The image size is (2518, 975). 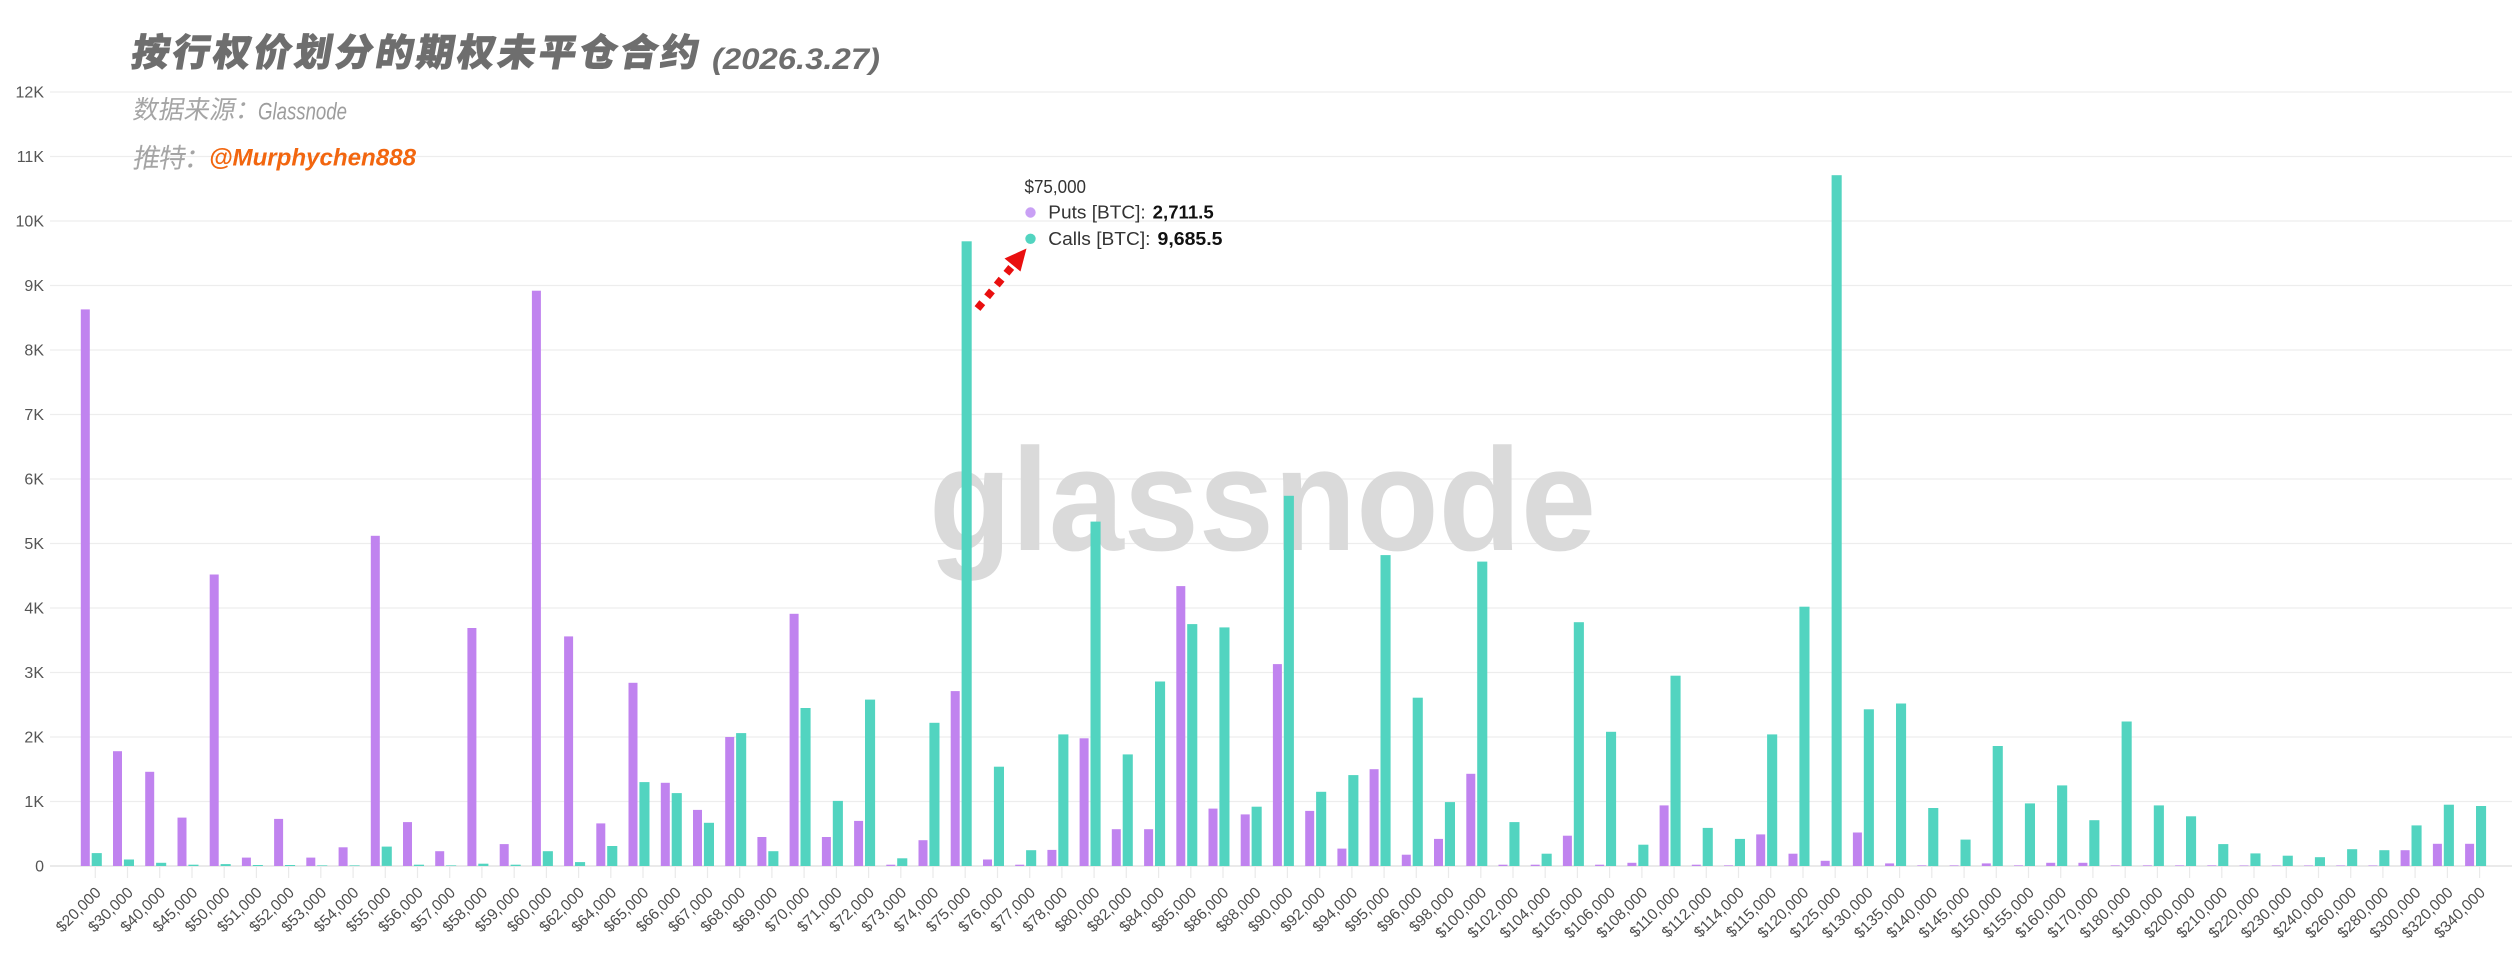 What do you see at coordinates (34, 415) in the screenshot?
I see `svg-text: 7K` at bounding box center [34, 415].